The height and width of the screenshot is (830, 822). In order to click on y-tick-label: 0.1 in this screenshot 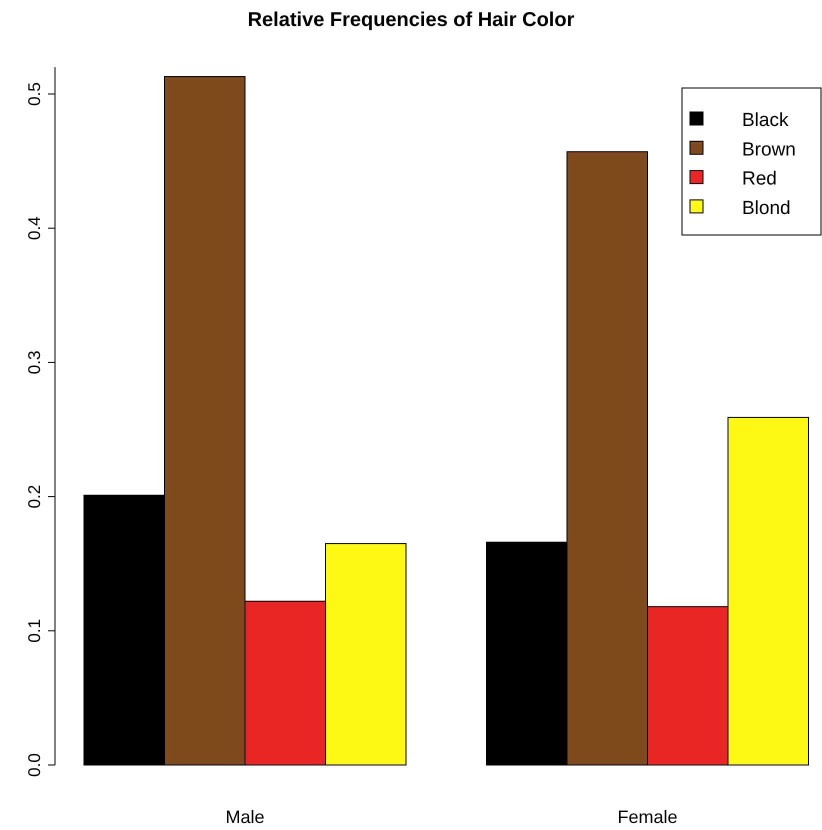, I will do `click(34, 630)`.